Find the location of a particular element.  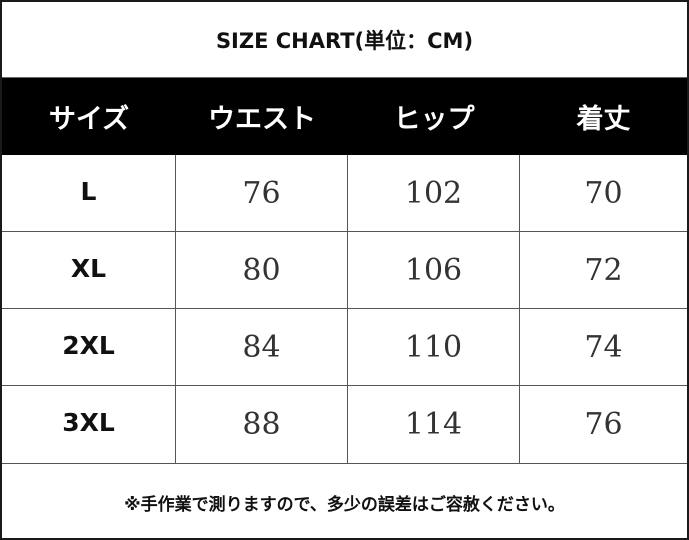

table-row: XL 80 106 72 is located at coordinates (344, 270).